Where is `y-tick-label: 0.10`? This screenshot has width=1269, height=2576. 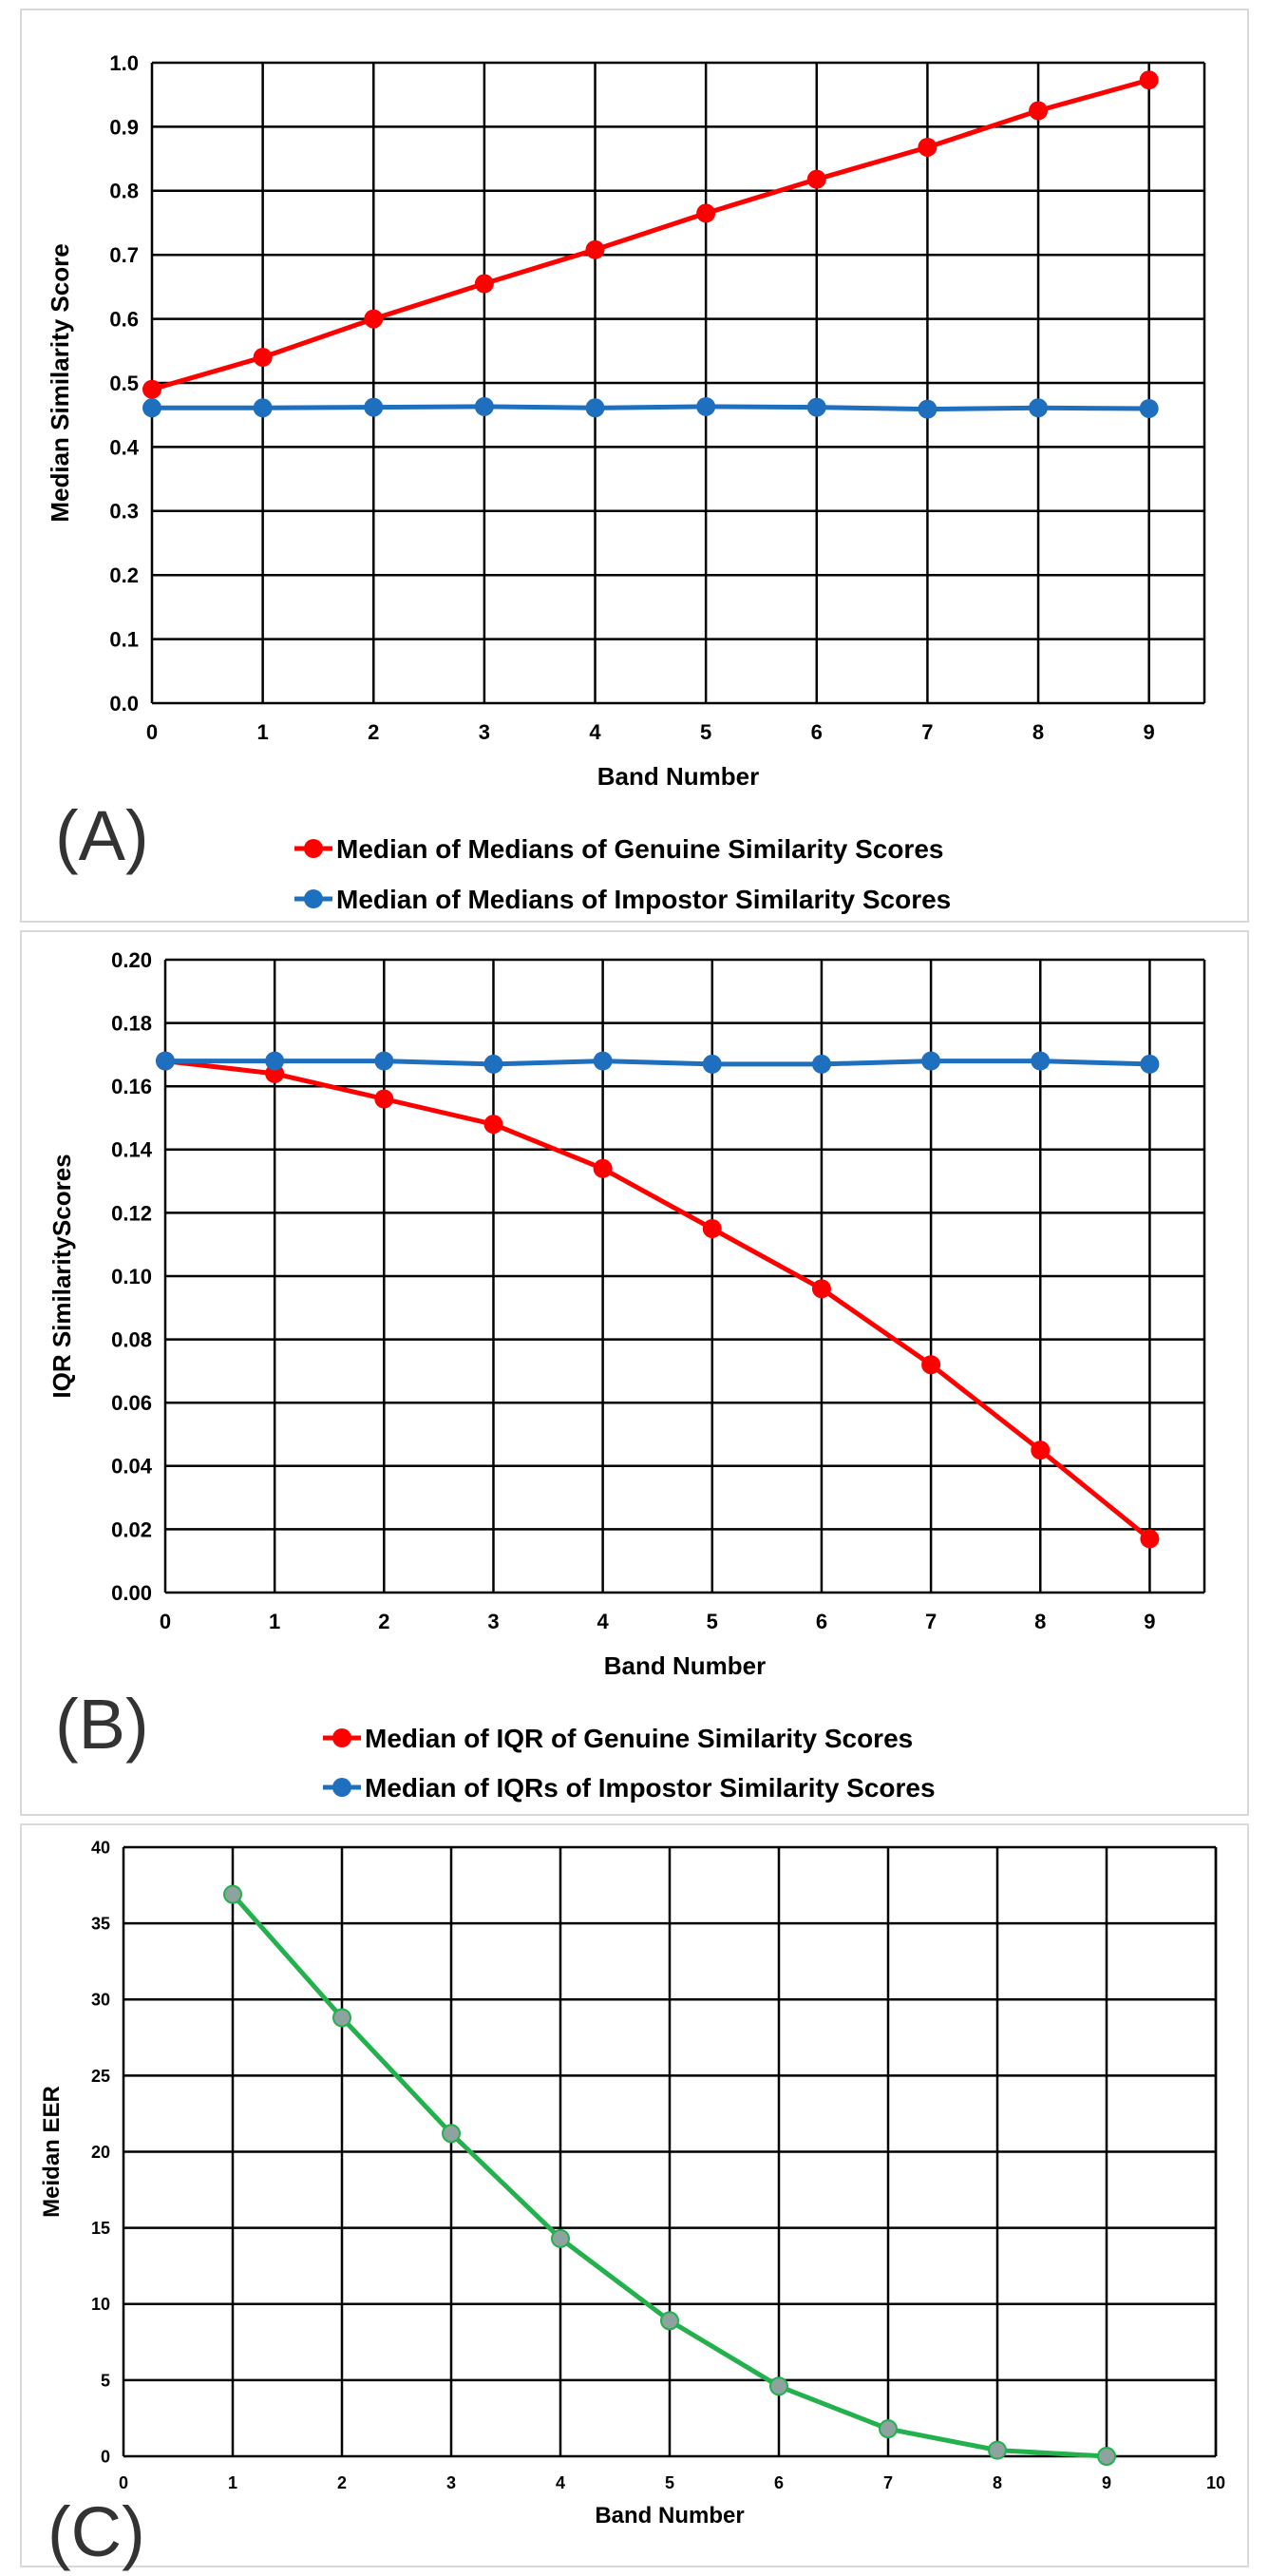 y-tick-label: 0.10 is located at coordinates (131, 1276).